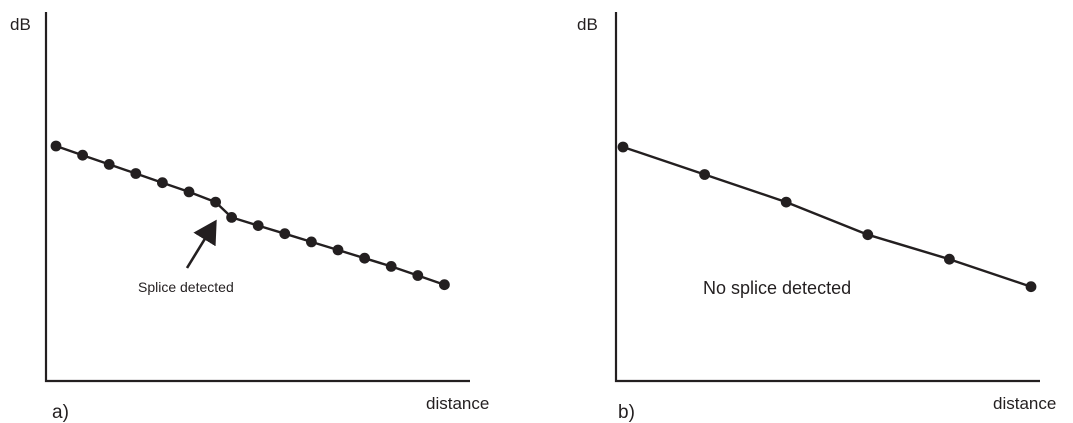 This screenshot has height=423, width=1073. Describe the element at coordinates (60, 412) in the screenshot. I see `panel-a-label: a)` at that location.